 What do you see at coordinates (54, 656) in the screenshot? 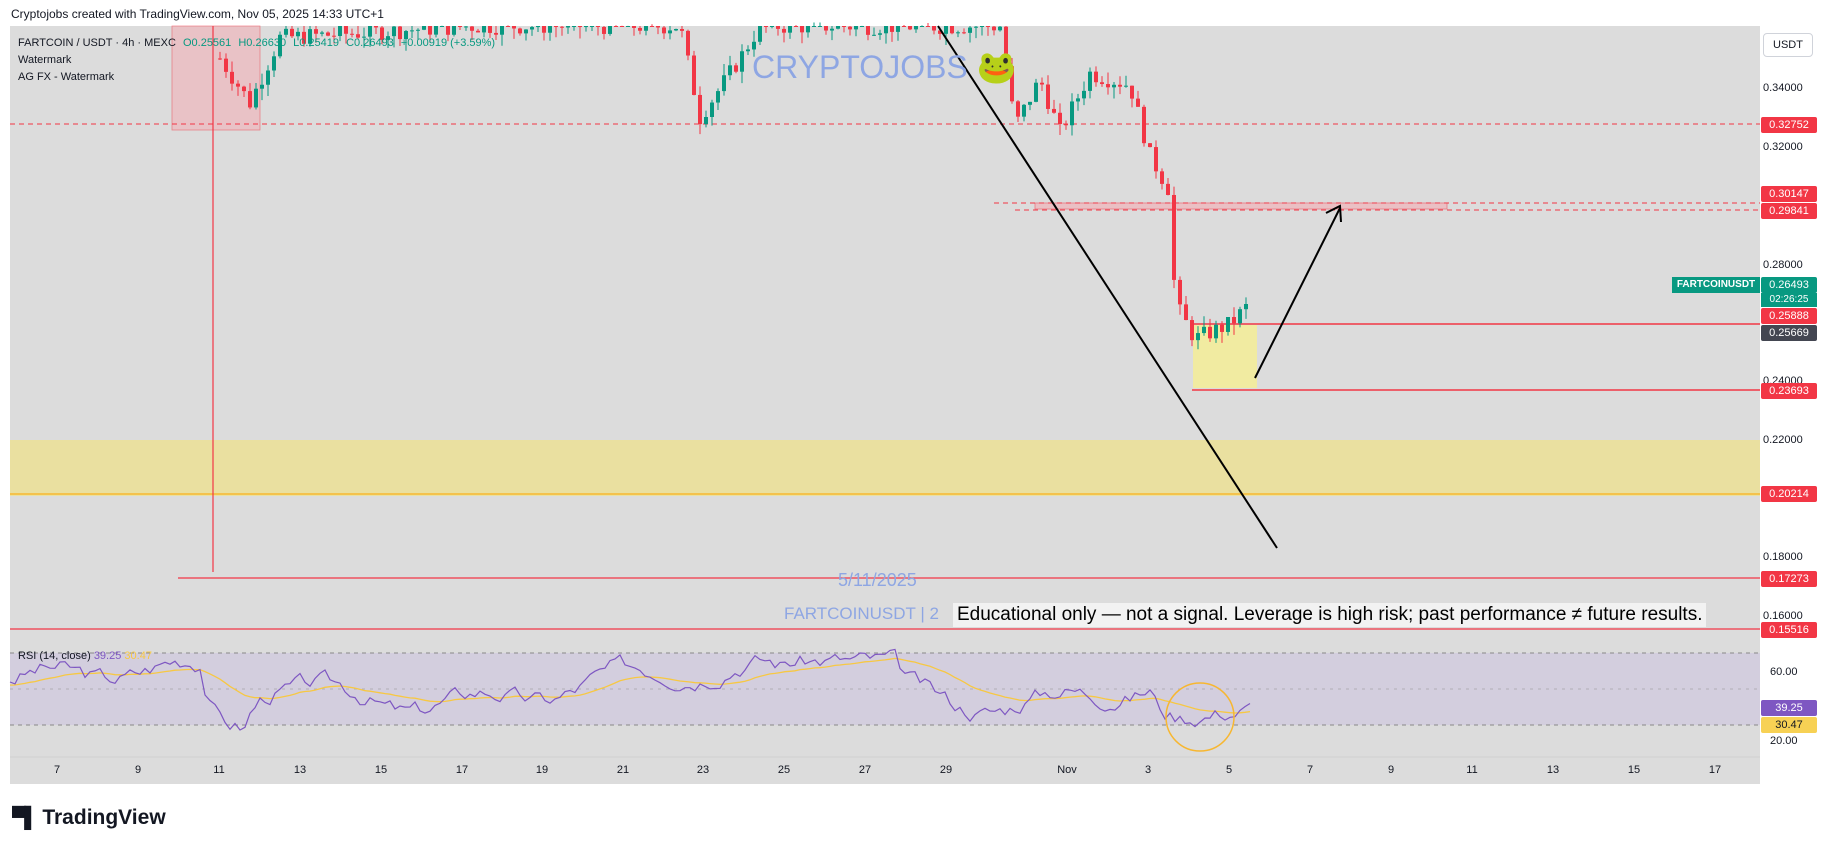
I see `rsi-title: RSI (14, close)` at bounding box center [54, 656].